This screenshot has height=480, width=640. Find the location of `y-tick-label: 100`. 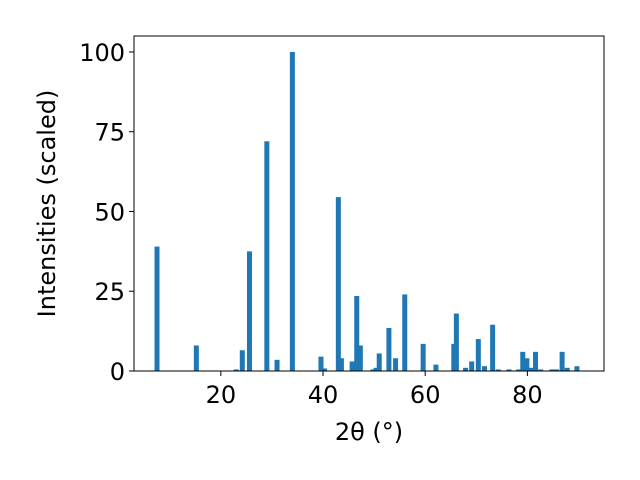

y-tick-label: 100 is located at coordinates (102, 53).